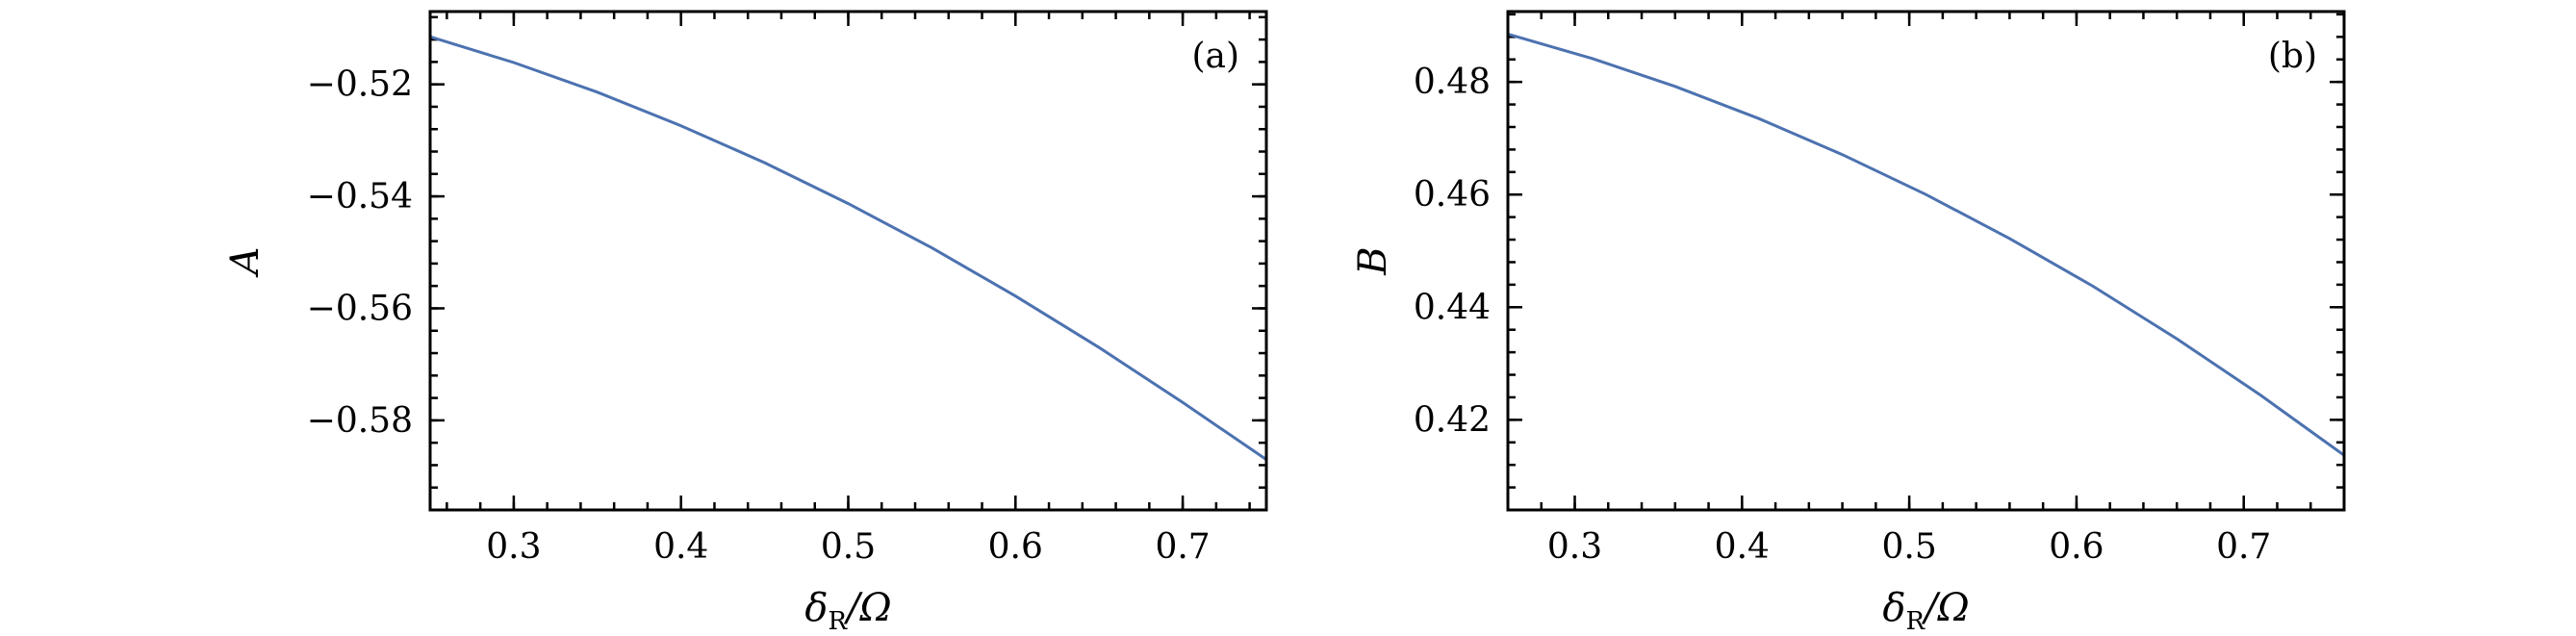  What do you see at coordinates (1452, 195) in the screenshot?
I see `y-tick-label: 0.46` at bounding box center [1452, 195].